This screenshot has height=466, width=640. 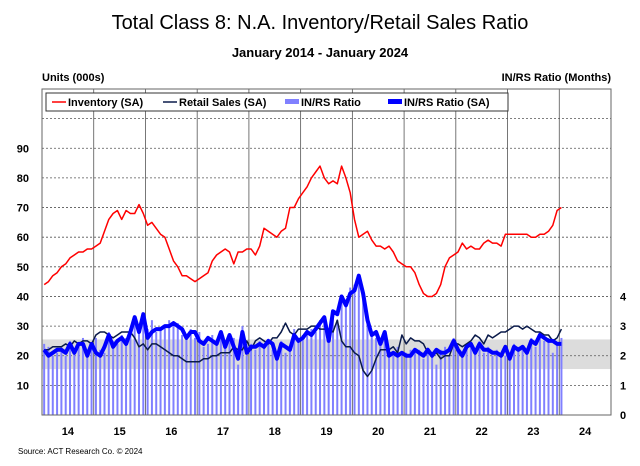 What do you see at coordinates (557, 78) in the screenshot?
I see `right-axis-label: IN/RS Ratio (Months)` at bounding box center [557, 78].